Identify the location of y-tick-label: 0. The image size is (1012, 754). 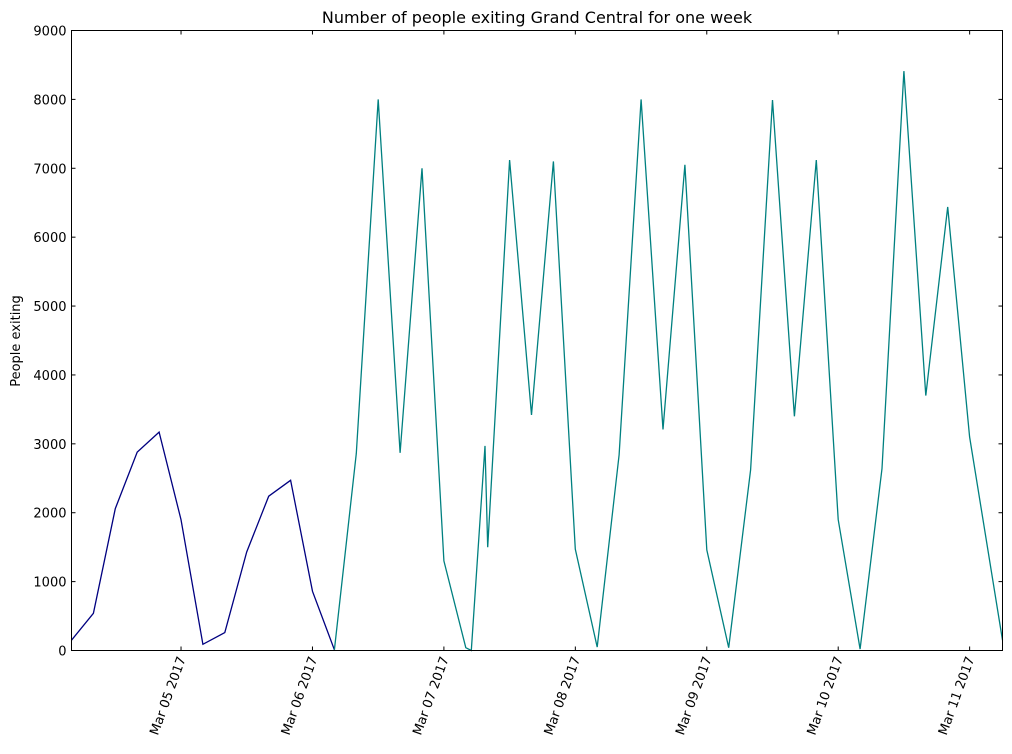
(62, 652).